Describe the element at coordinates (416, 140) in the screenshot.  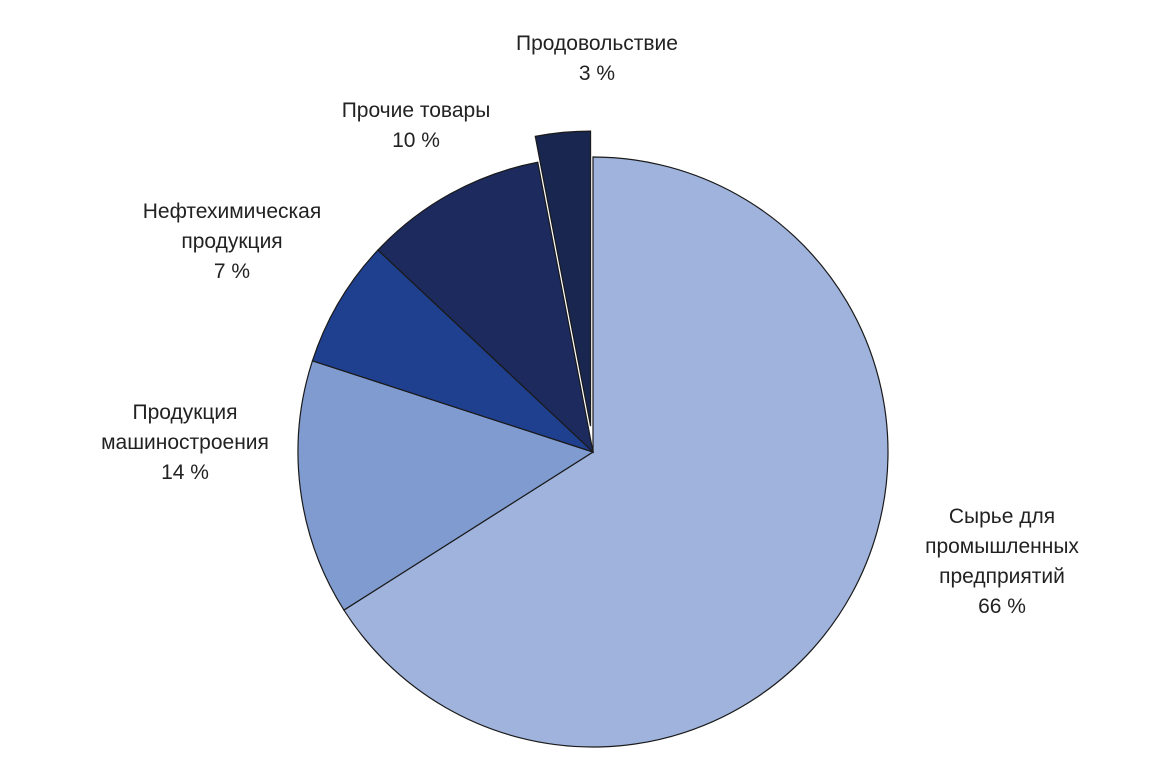
I see `value-label: 10 %` at that location.